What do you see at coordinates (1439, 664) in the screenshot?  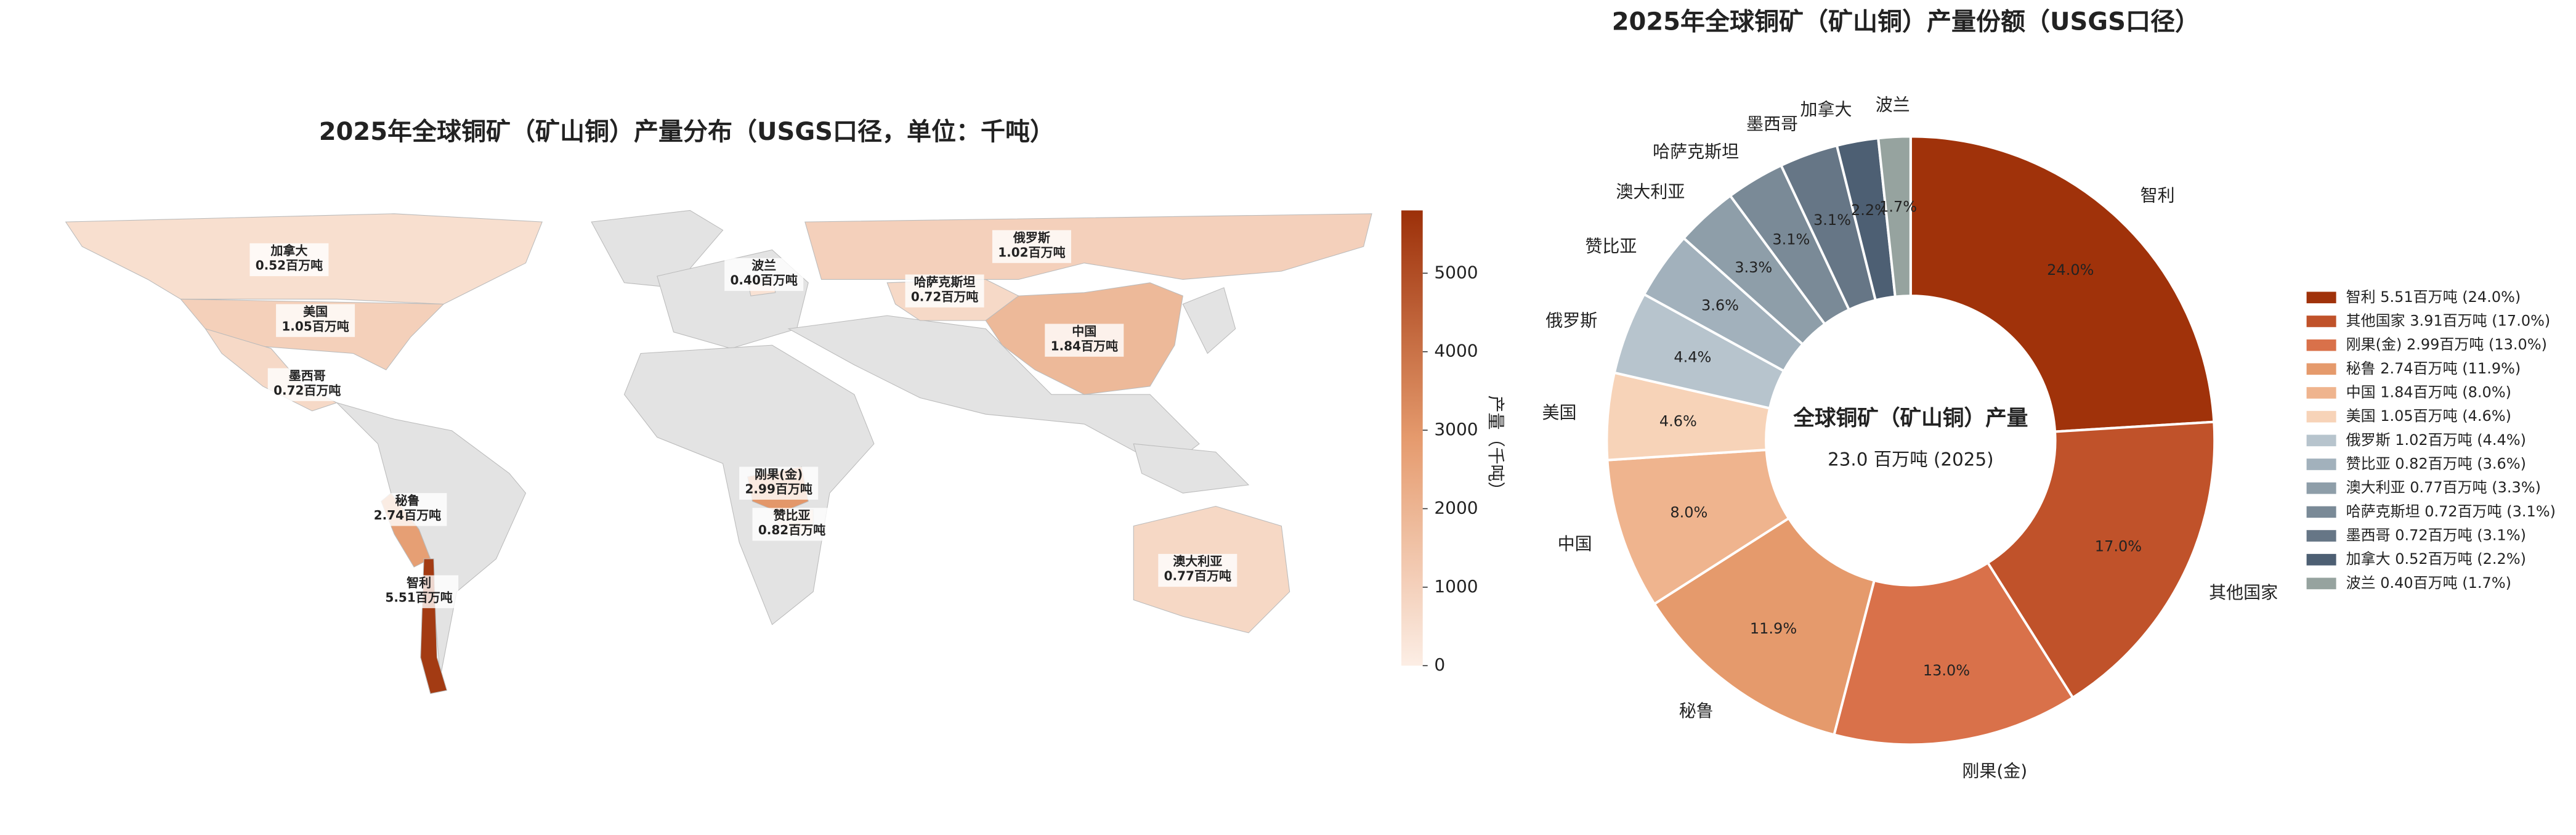 I see `colorbar-tick-label: 0` at bounding box center [1439, 664].